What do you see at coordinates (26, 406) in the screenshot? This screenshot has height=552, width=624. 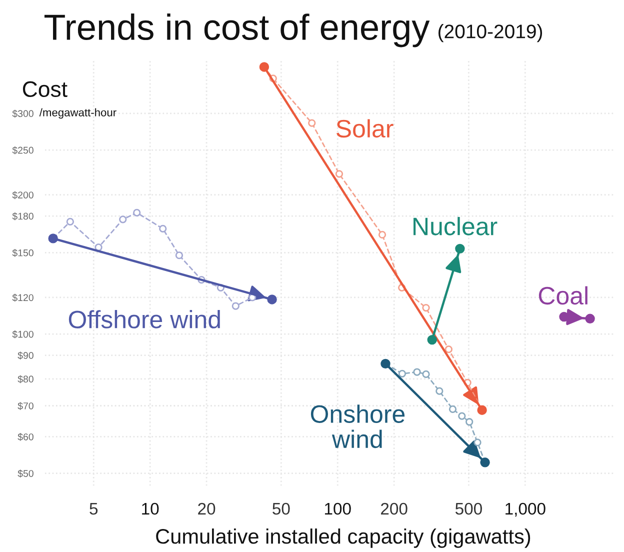 I see `y-tick-label: $70` at bounding box center [26, 406].